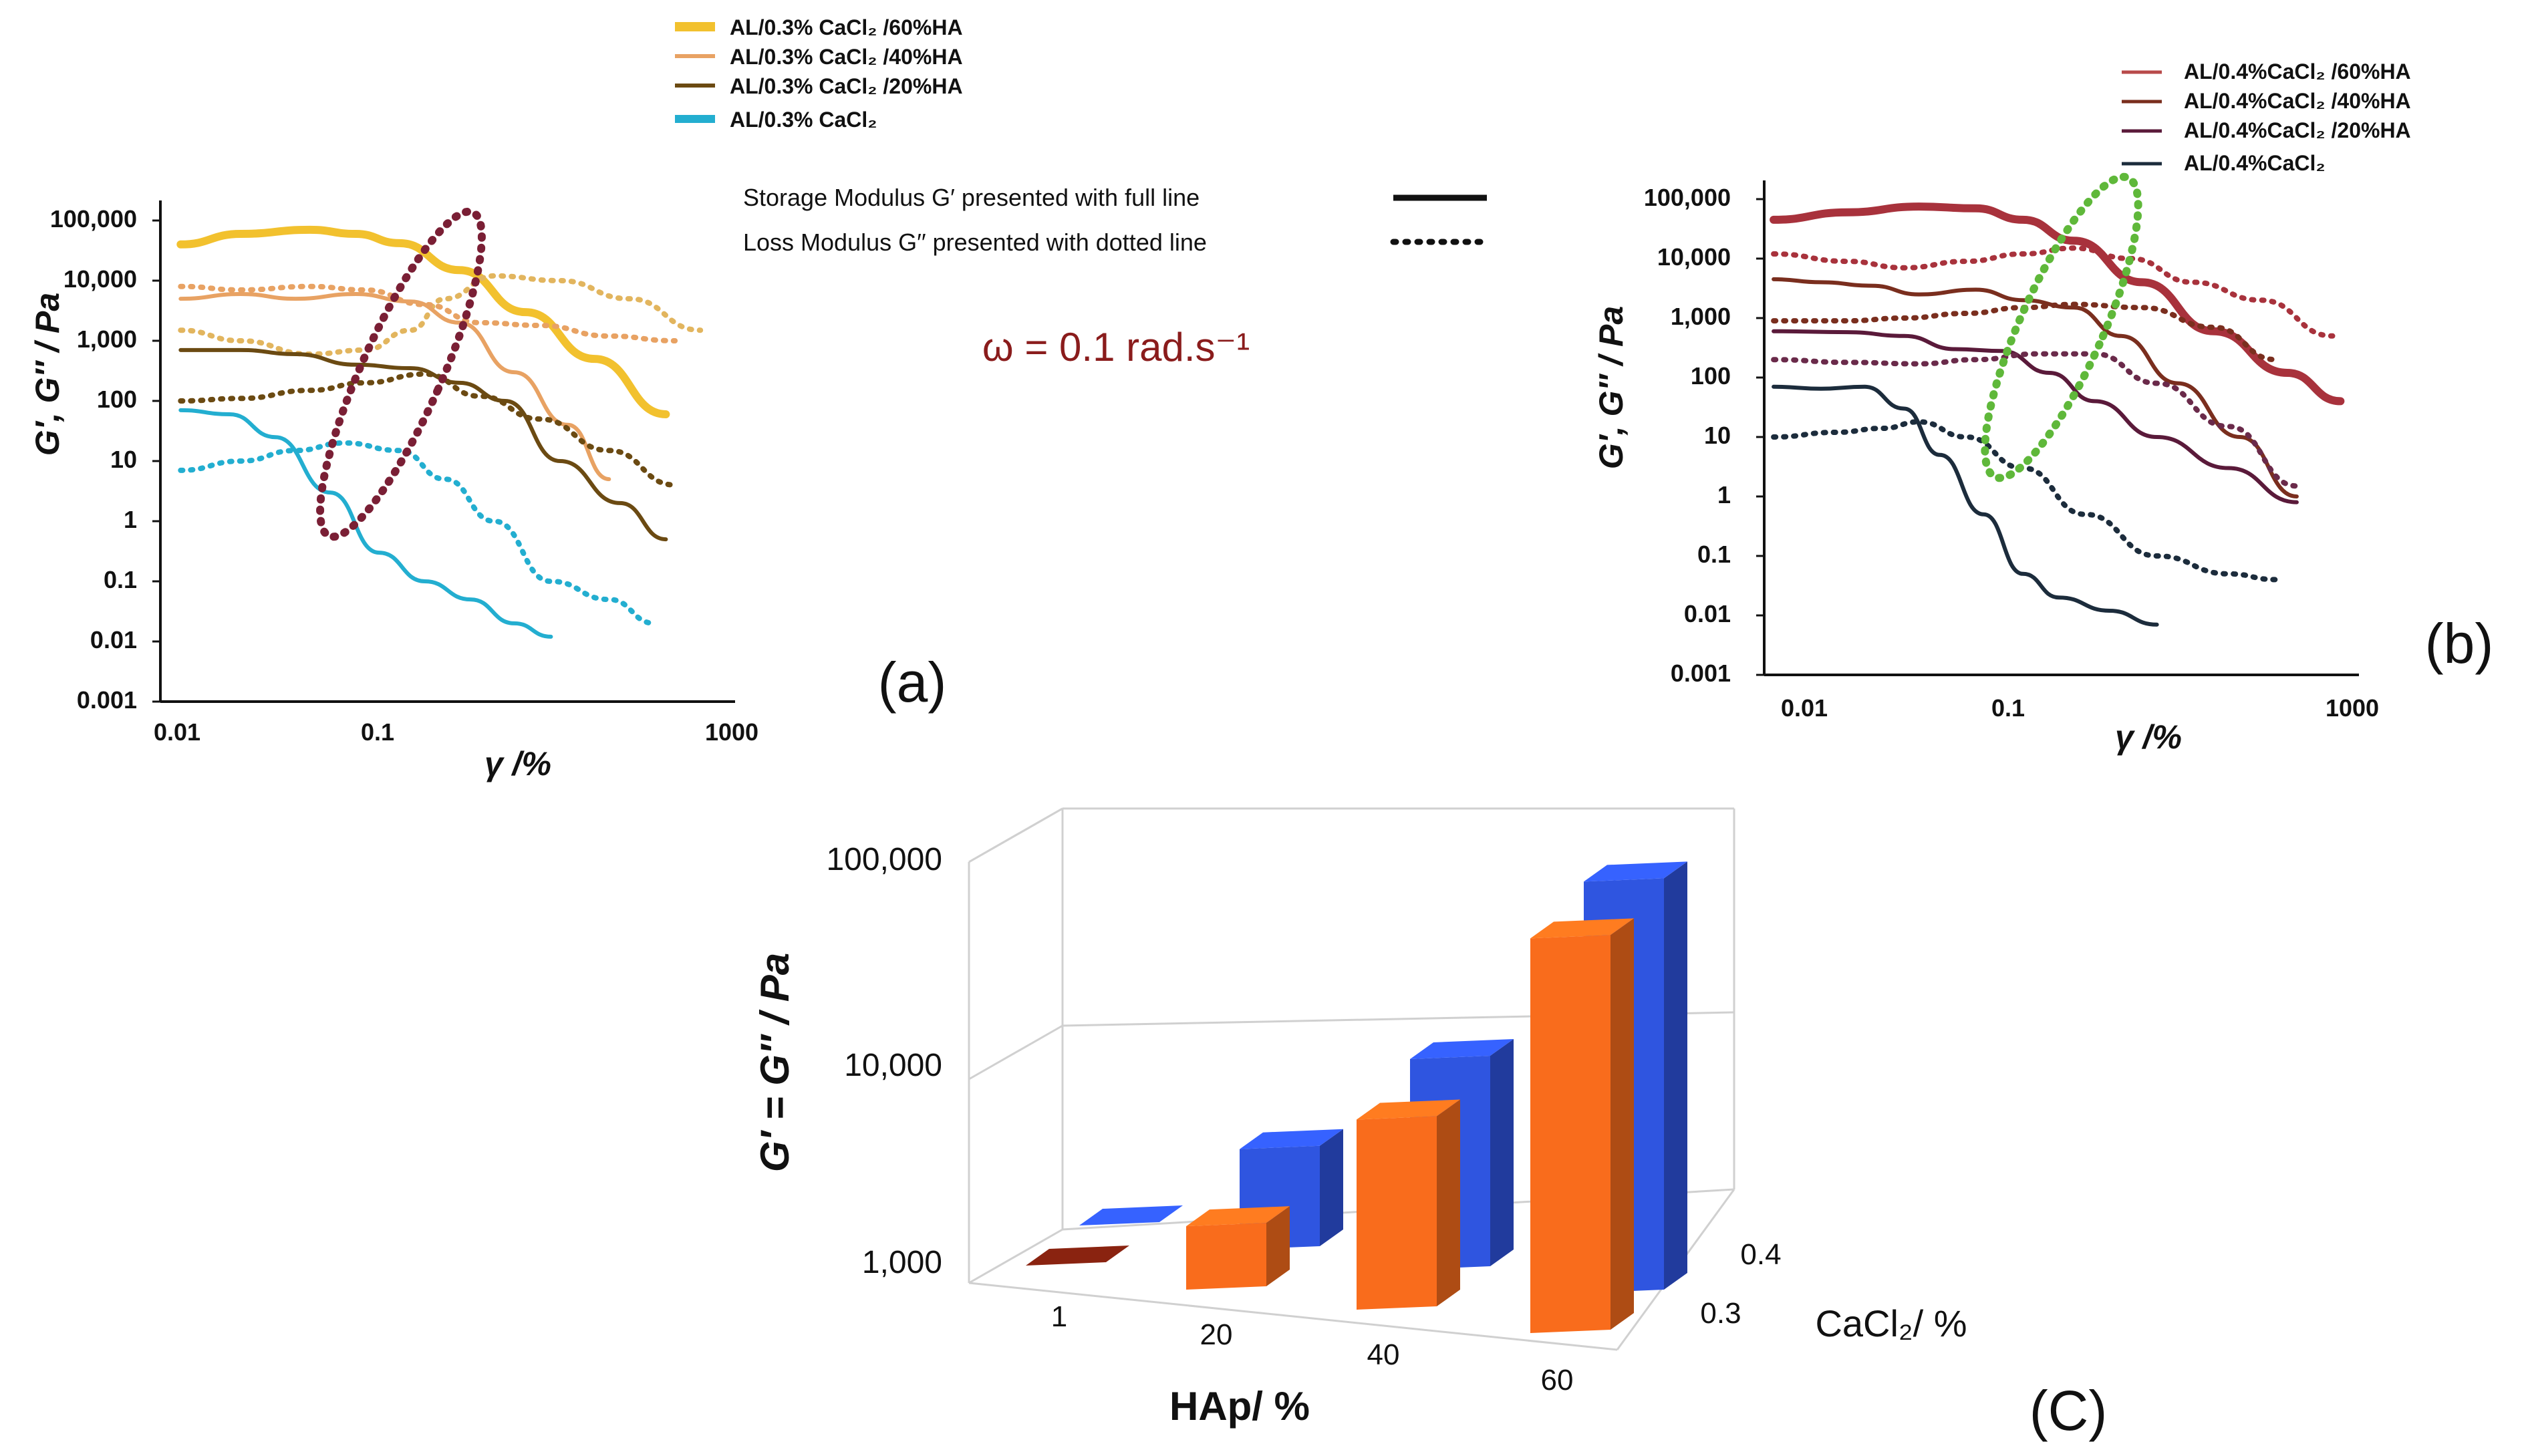 The image size is (2522, 1456). What do you see at coordinates (1356, 1097) in the screenshot?
I see `chart-c-bars` at bounding box center [1356, 1097].